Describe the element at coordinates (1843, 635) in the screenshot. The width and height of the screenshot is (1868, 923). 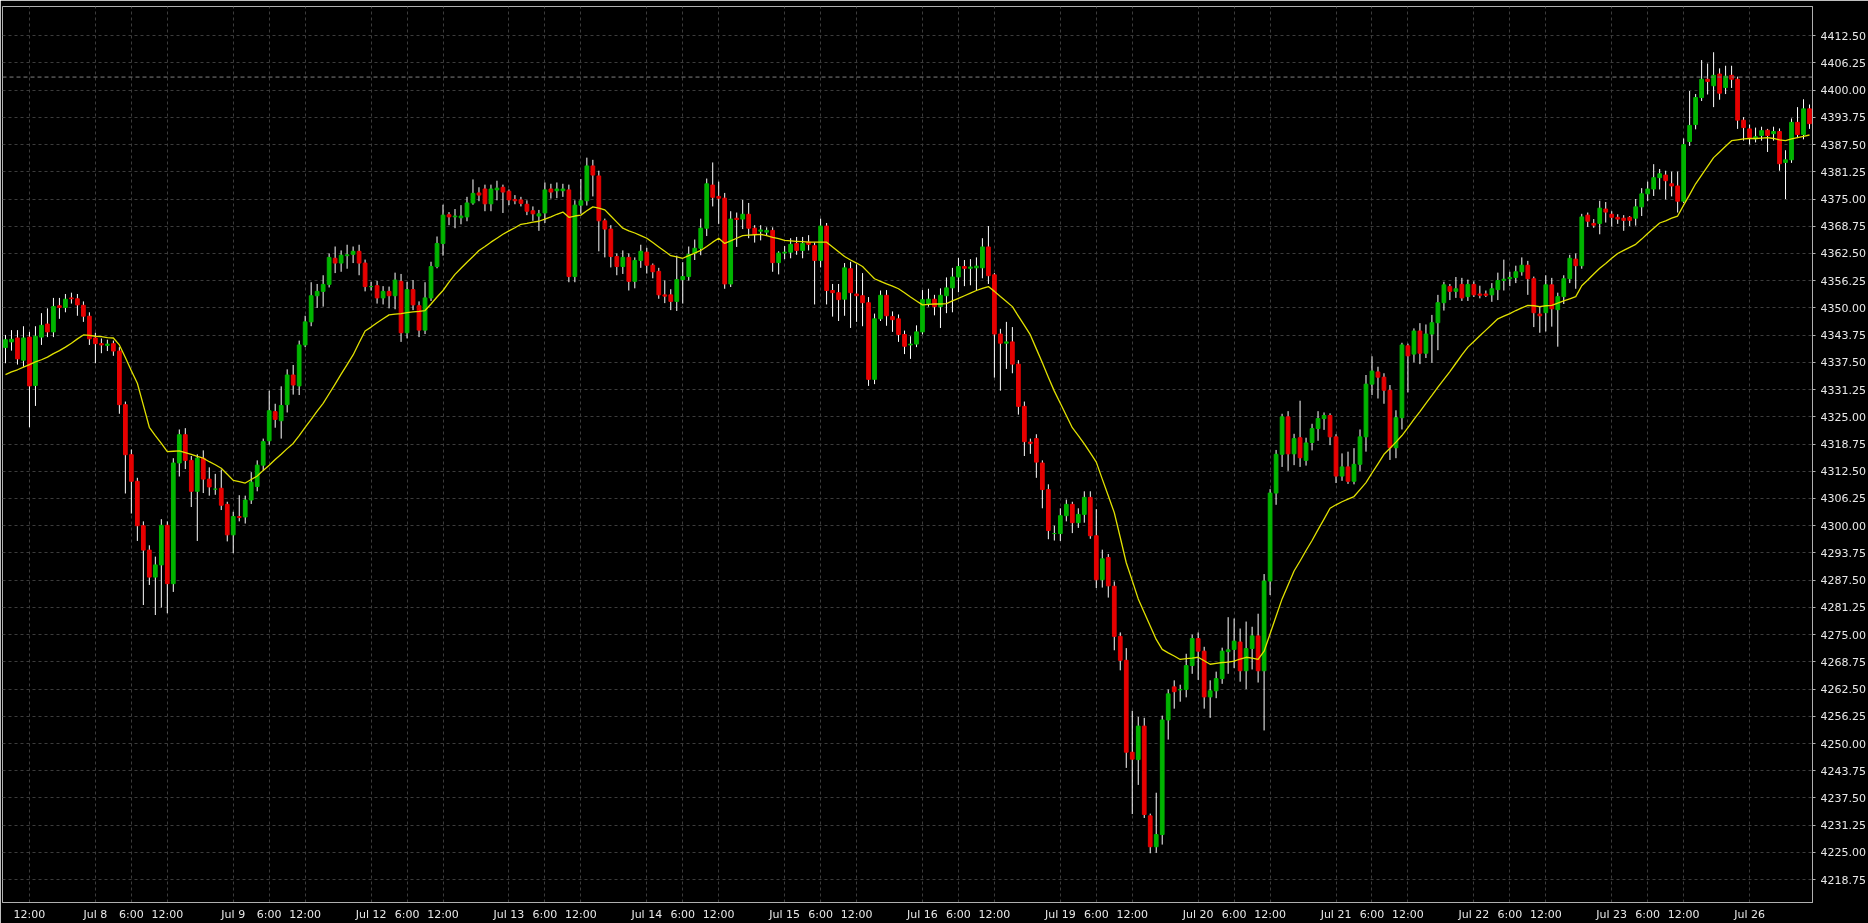
I see `y-tick-label: 4275.00` at that location.